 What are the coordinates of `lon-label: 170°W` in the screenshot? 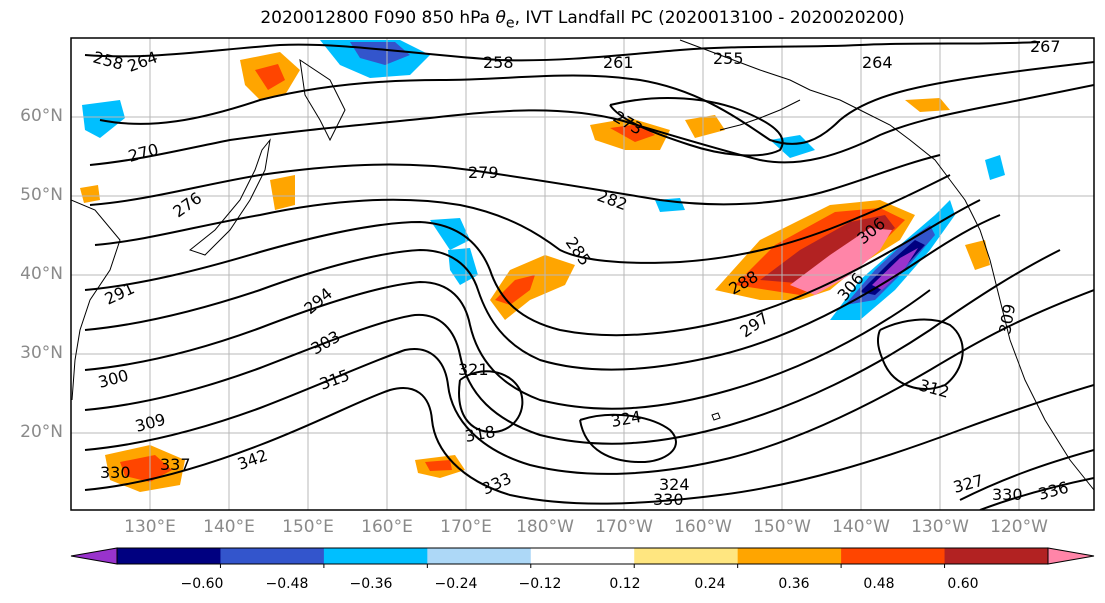 It's located at (624, 527).